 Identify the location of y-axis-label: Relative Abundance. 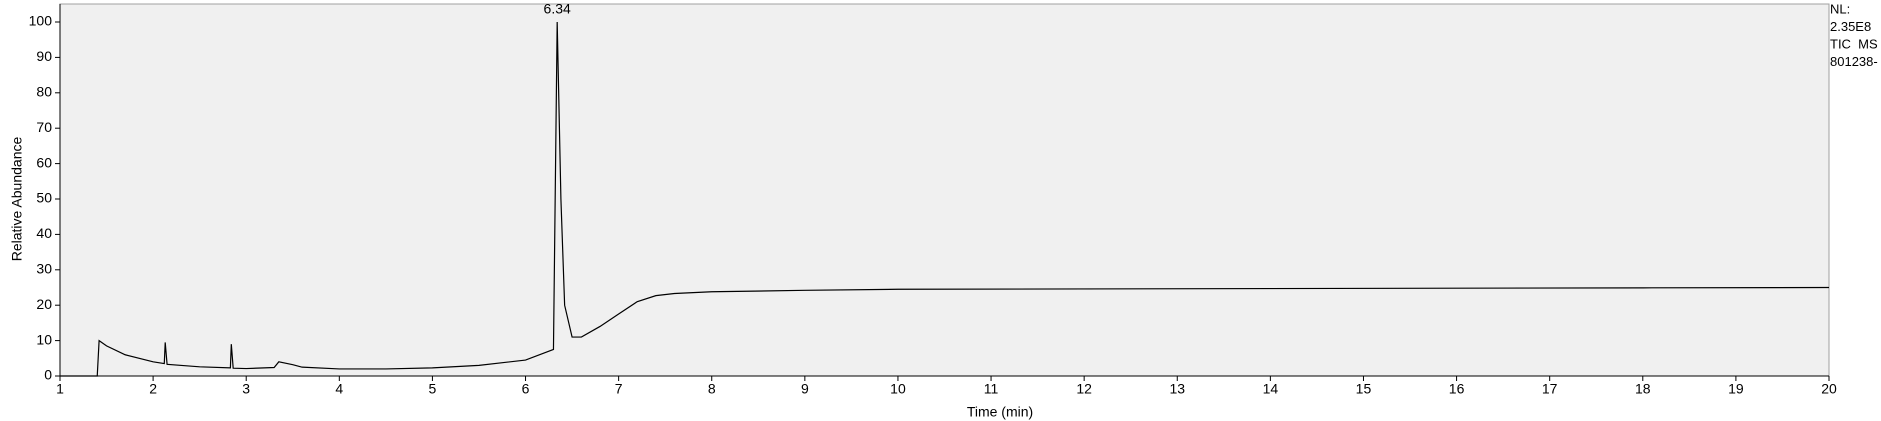
(17, 199).